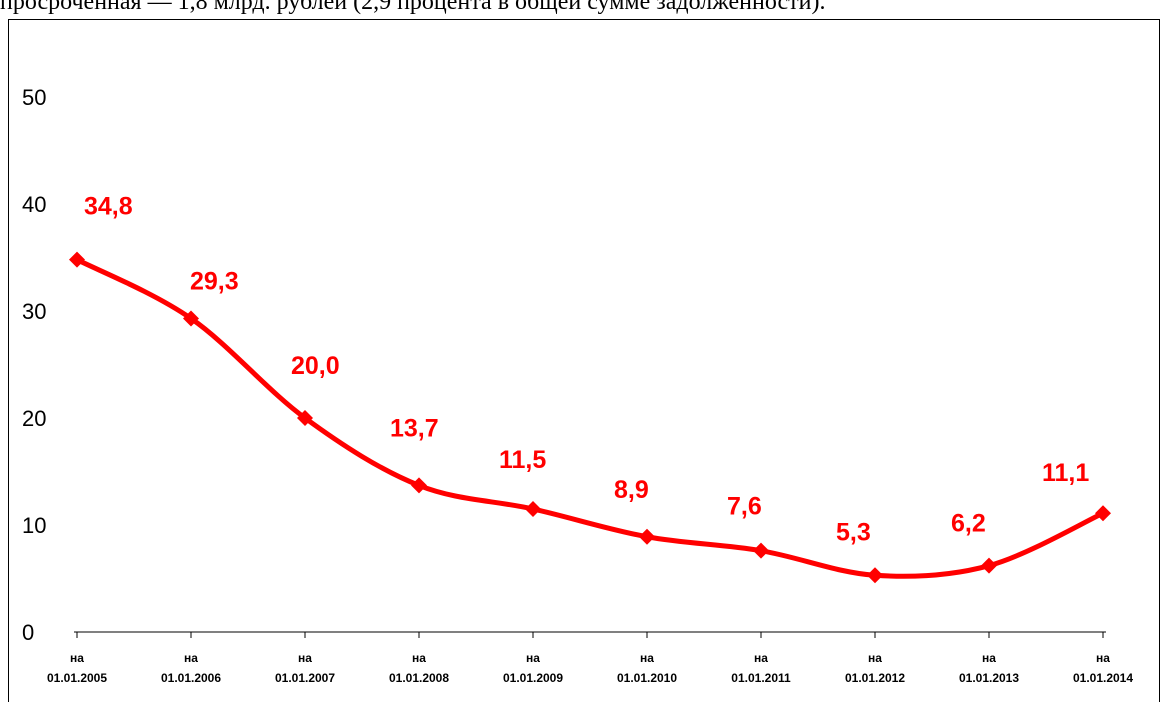 This screenshot has height=702, width=1161. What do you see at coordinates (989, 668) in the screenshot?
I see `x-tick-label: на 01.01.2013` at bounding box center [989, 668].